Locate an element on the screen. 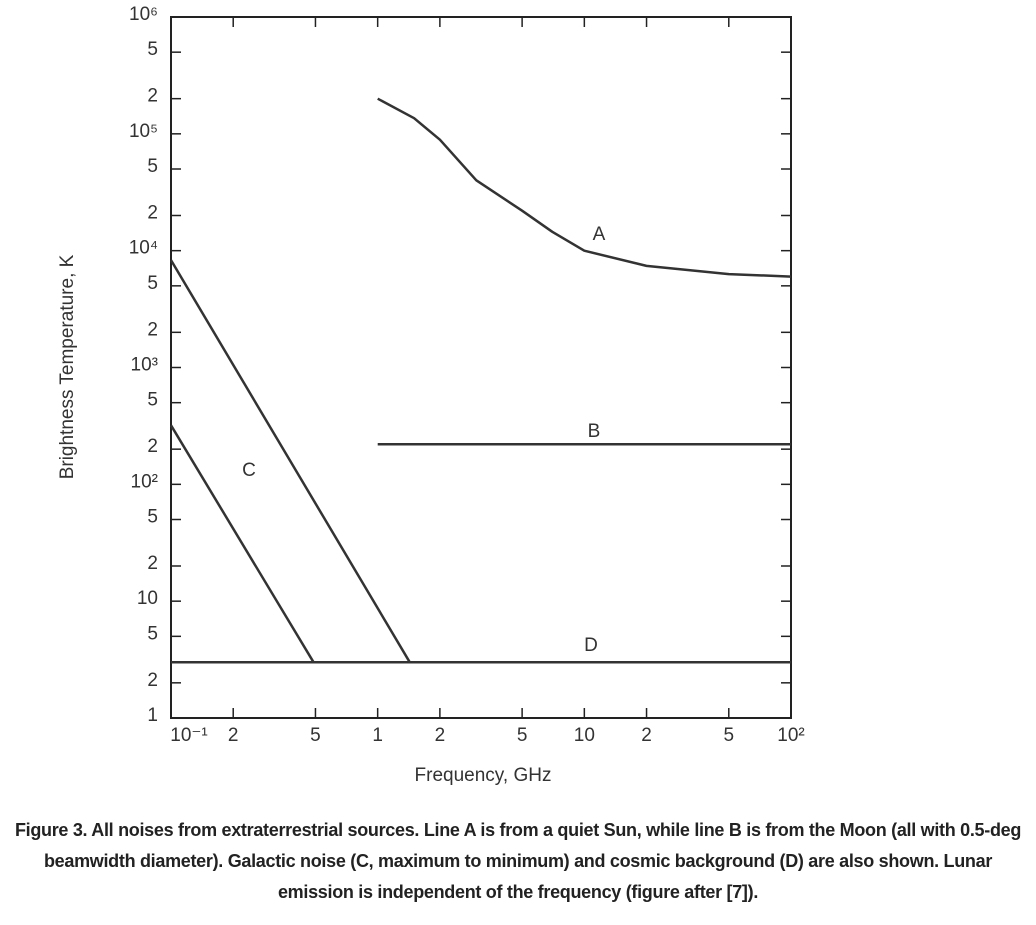 The height and width of the screenshot is (925, 1036). y-tick-label: 10⁵ is located at coordinates (143, 131).